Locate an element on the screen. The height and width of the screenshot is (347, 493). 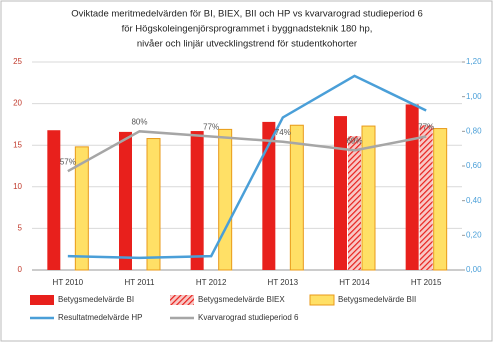
y2-tick-label: 0,40 is located at coordinates (474, 200).